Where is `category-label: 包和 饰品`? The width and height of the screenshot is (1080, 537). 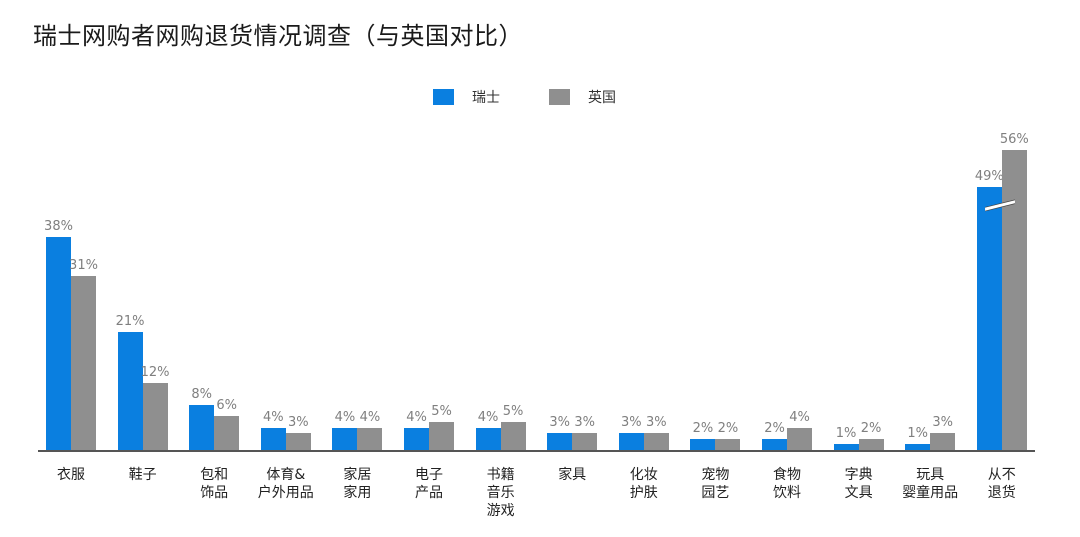
category-label: 包和 饰品 is located at coordinates (214, 484).